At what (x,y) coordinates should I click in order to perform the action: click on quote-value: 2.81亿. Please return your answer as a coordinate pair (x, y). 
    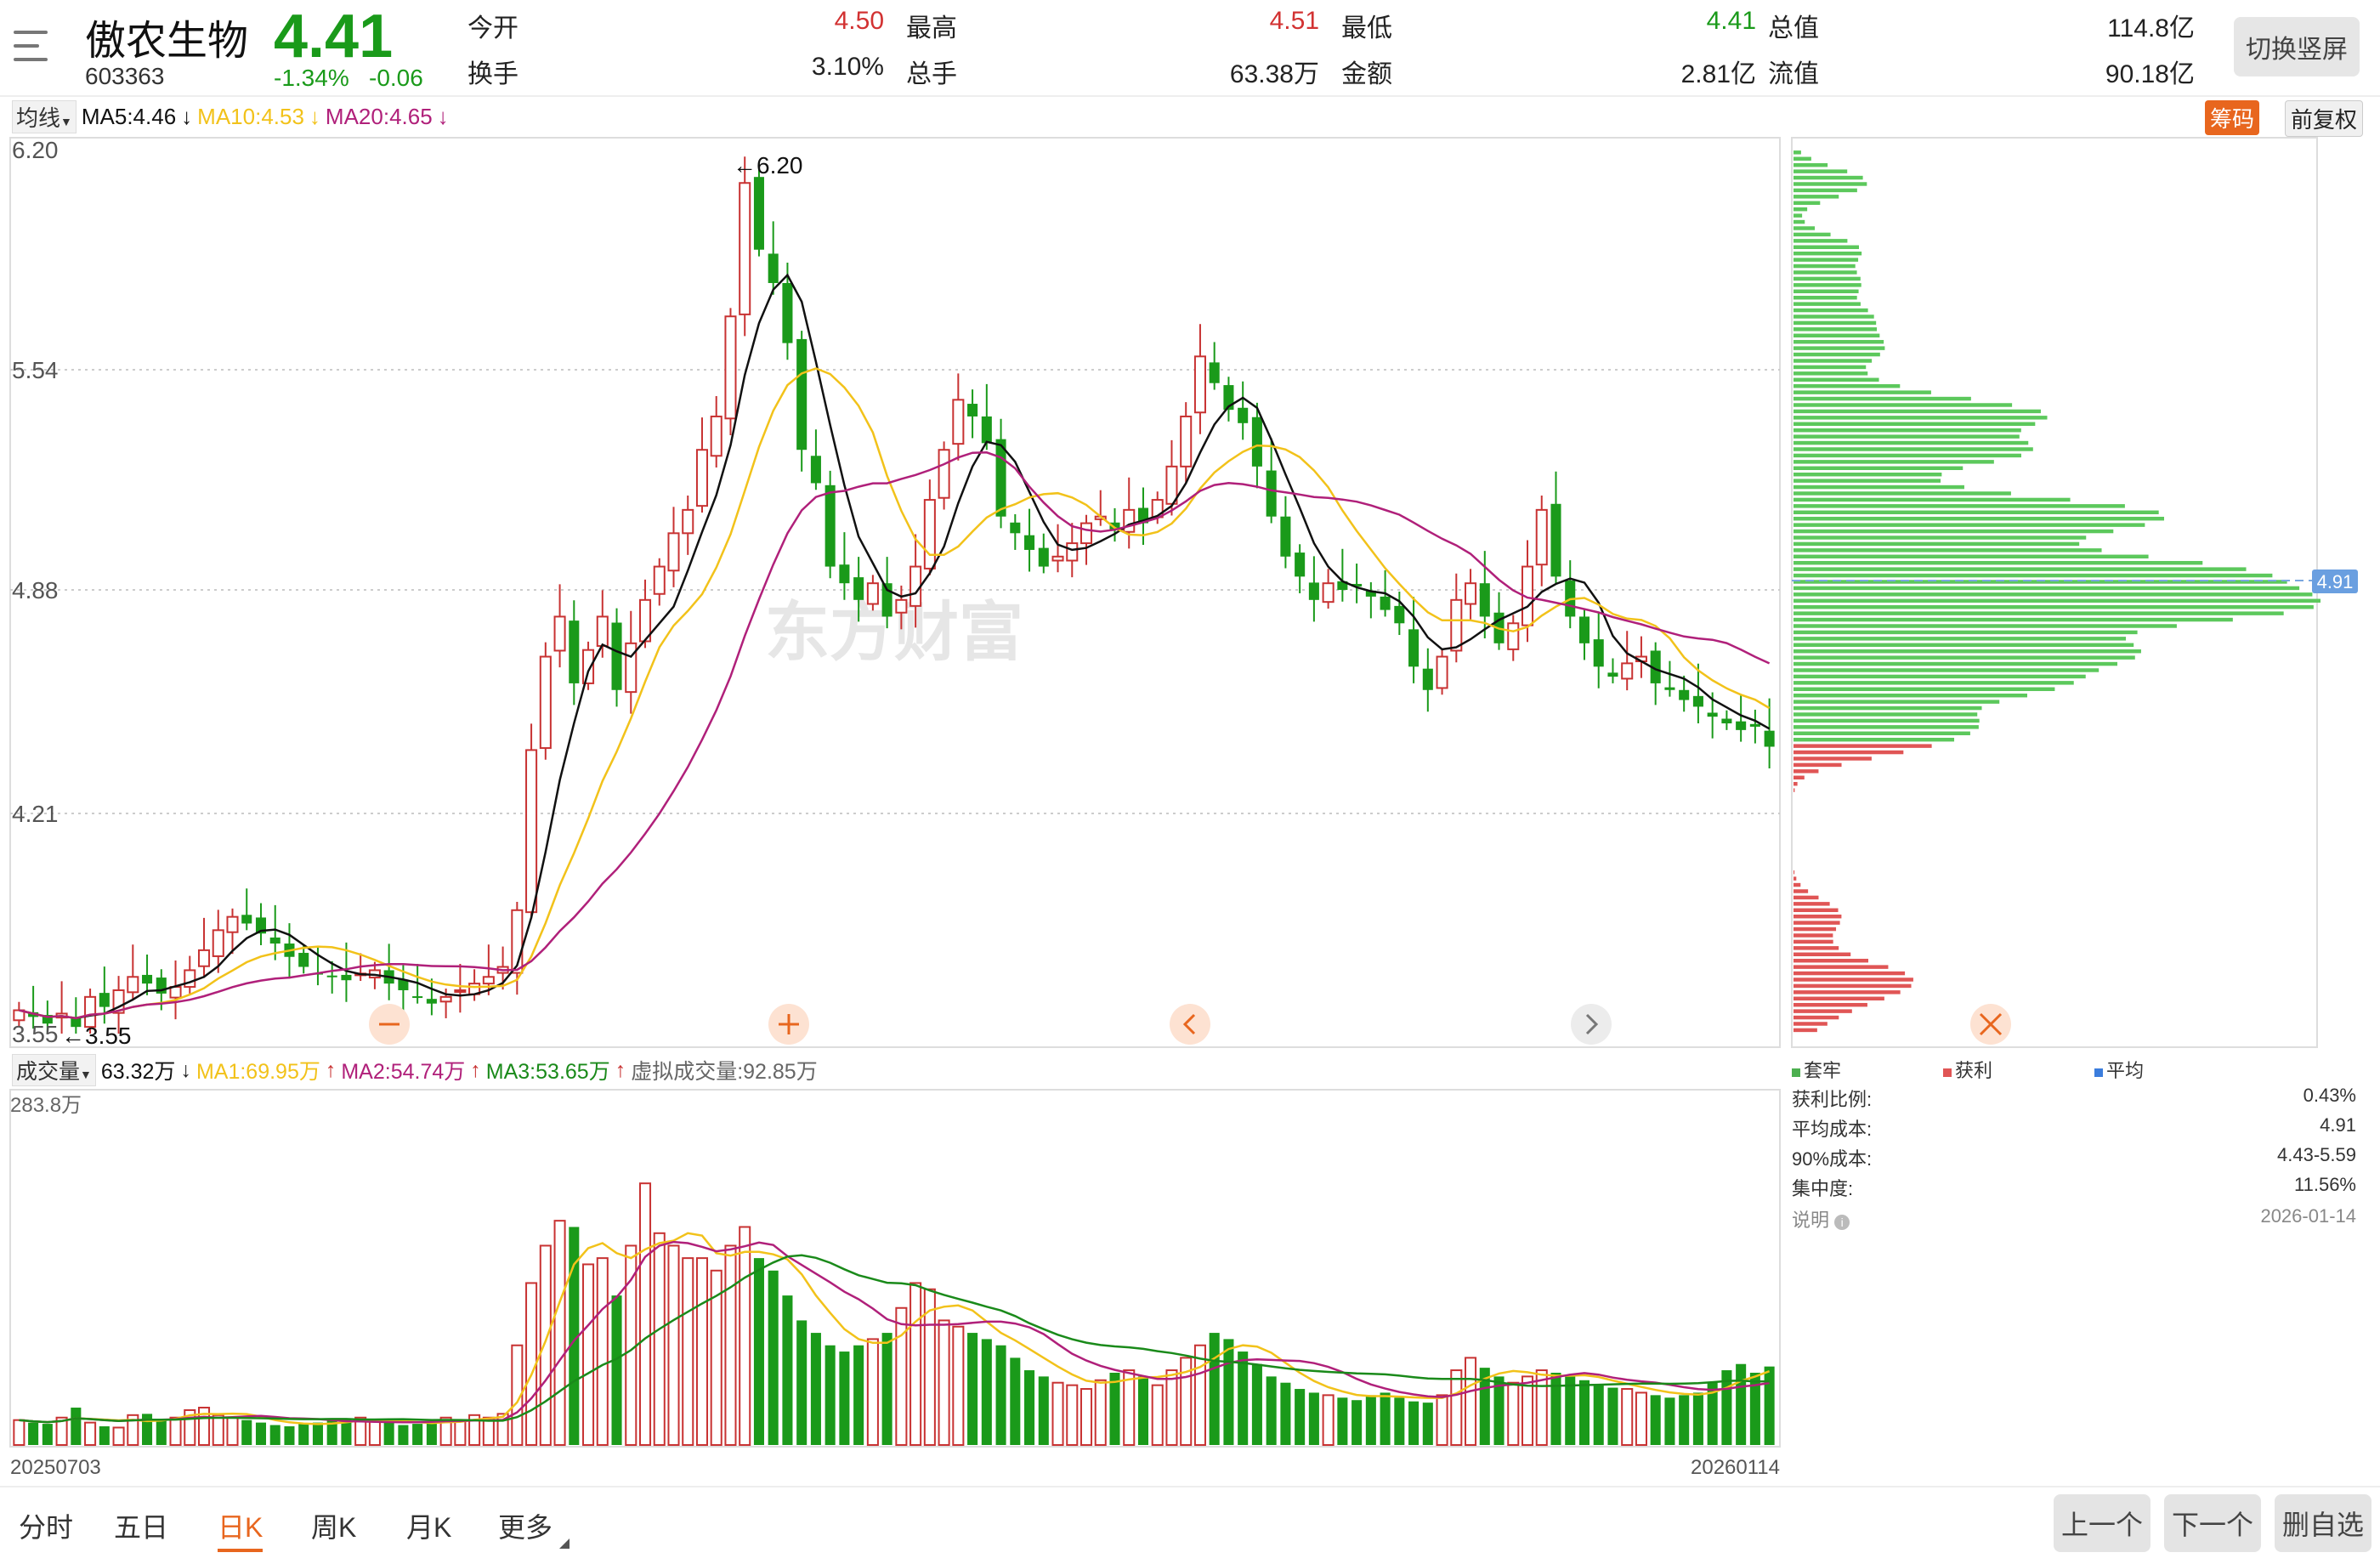
    Looking at the image, I should click on (1718, 74).